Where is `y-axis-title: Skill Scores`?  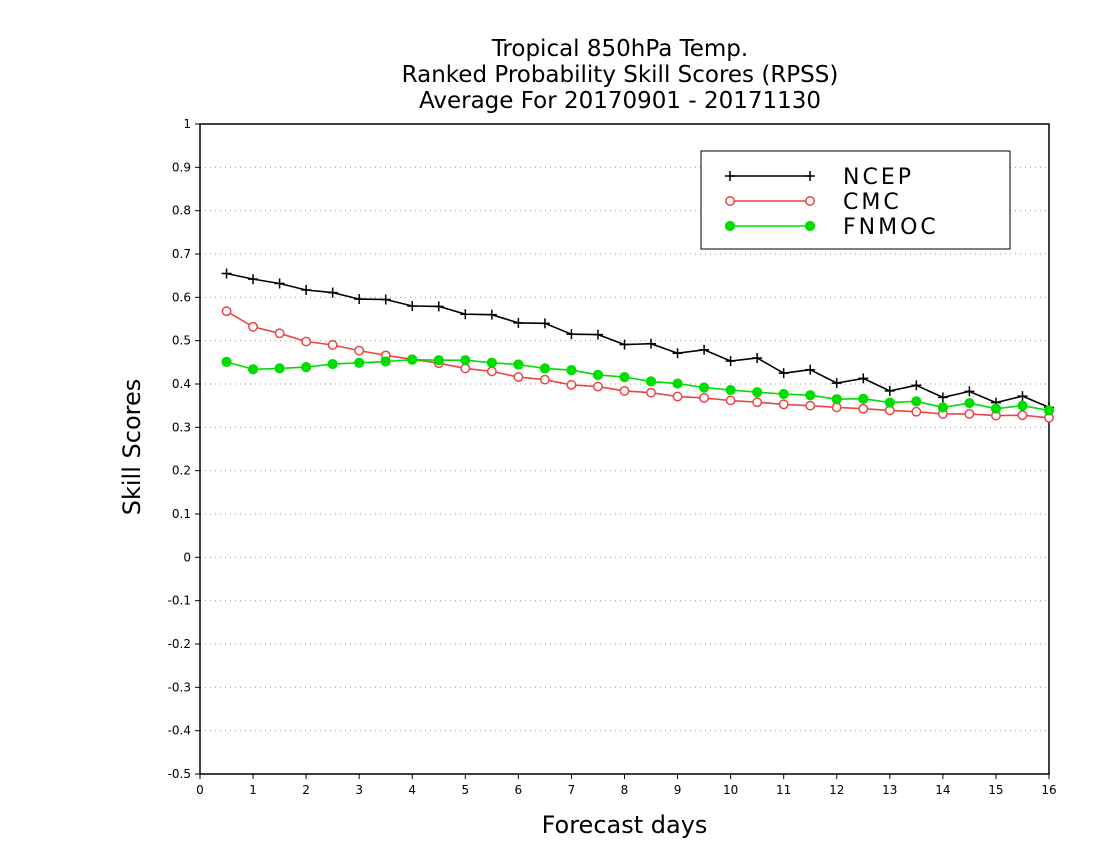
y-axis-title: Skill Scores is located at coordinates (132, 447).